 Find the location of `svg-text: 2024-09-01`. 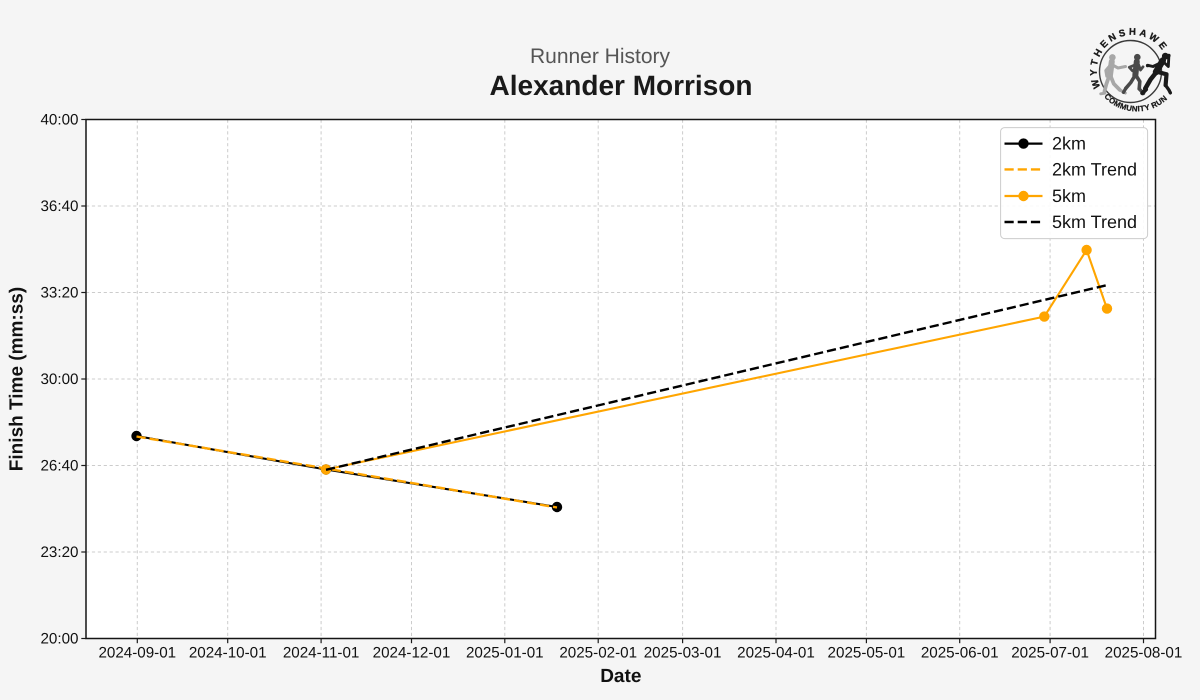

svg-text: 2024-09-01 is located at coordinates (137, 653).